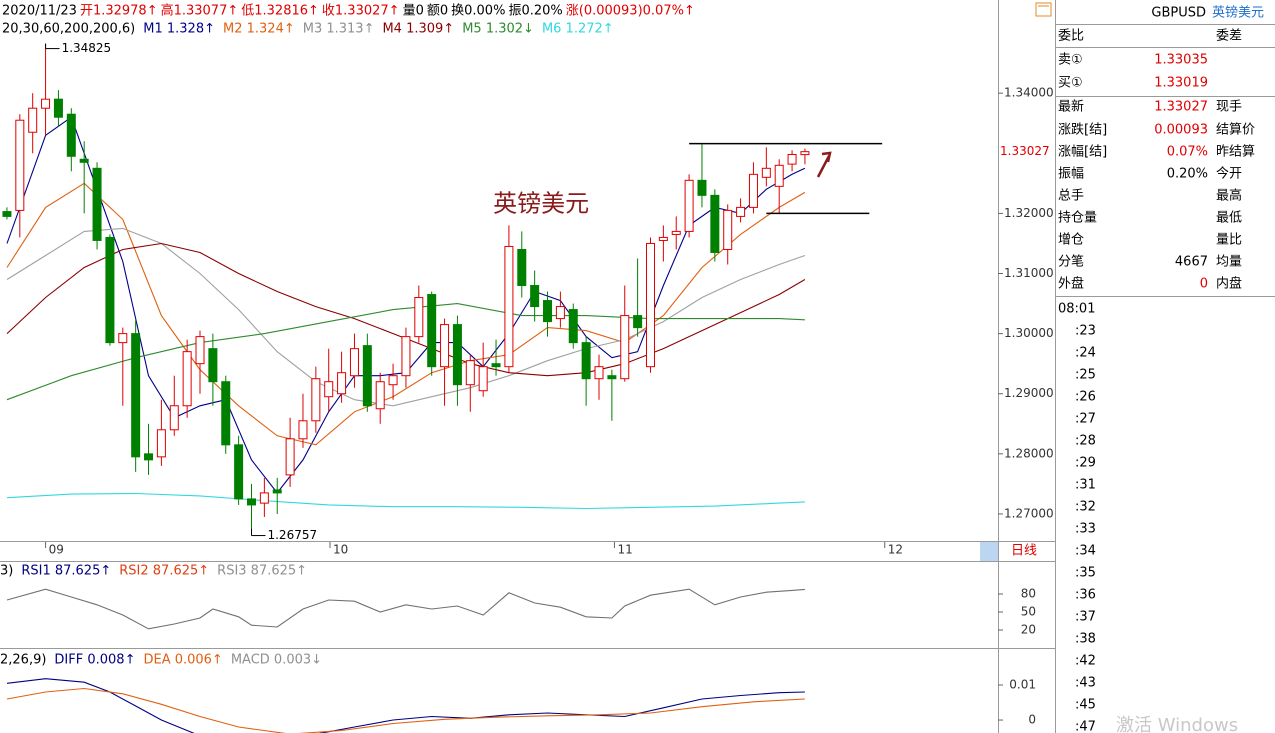 The width and height of the screenshot is (1275, 733). What do you see at coordinates (23, 660) in the screenshot?
I see `legend-entry: 2,26,9)` at bounding box center [23, 660].